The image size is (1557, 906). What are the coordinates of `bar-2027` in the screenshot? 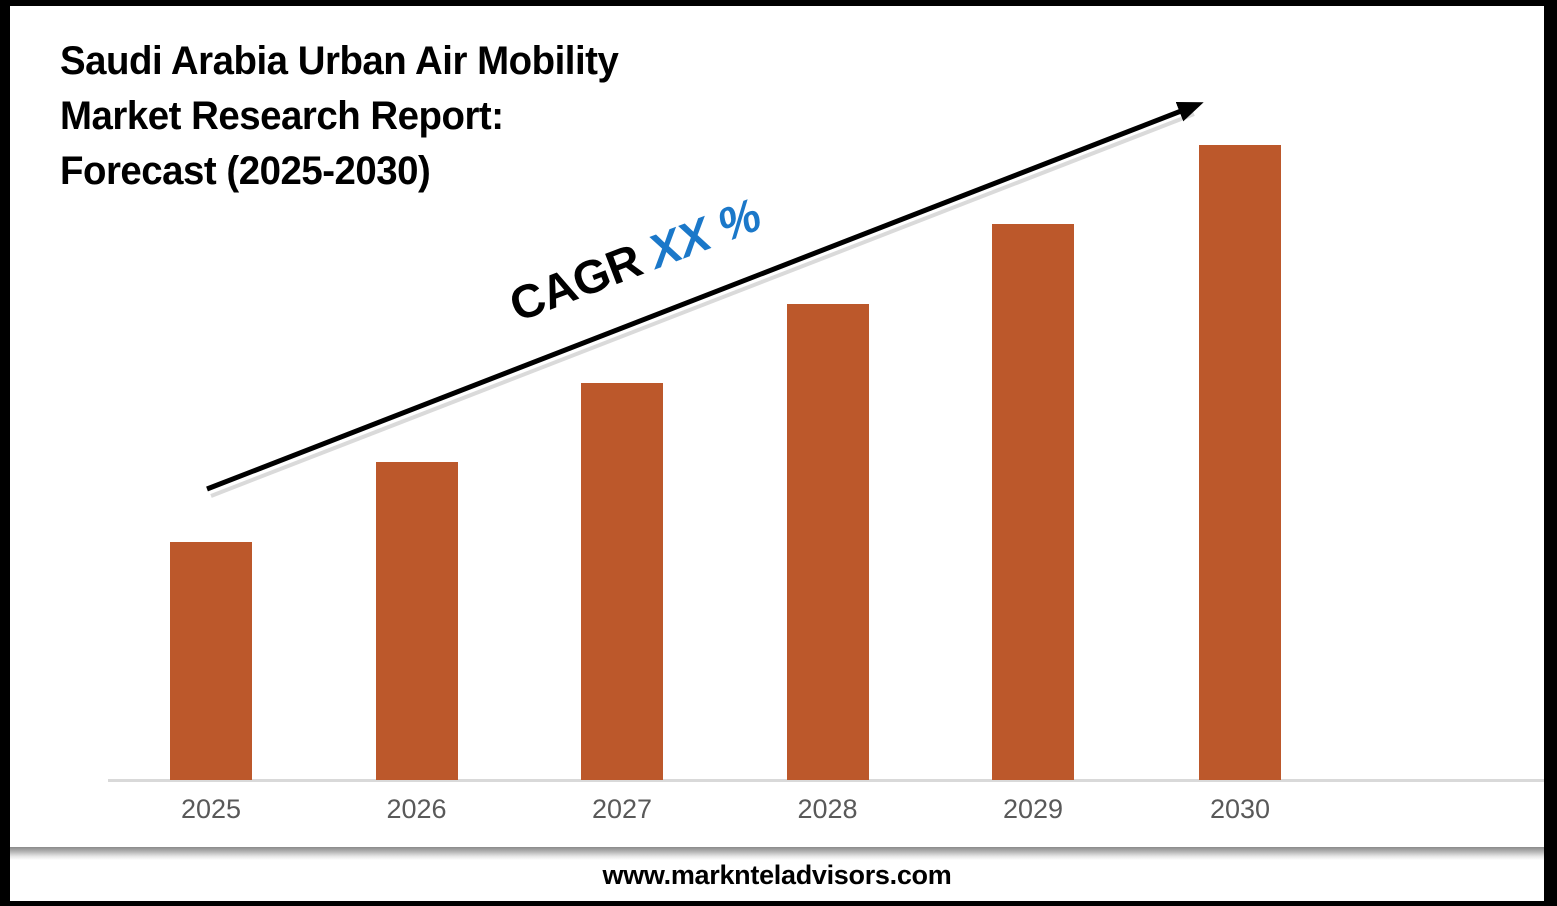 It's located at (622, 581).